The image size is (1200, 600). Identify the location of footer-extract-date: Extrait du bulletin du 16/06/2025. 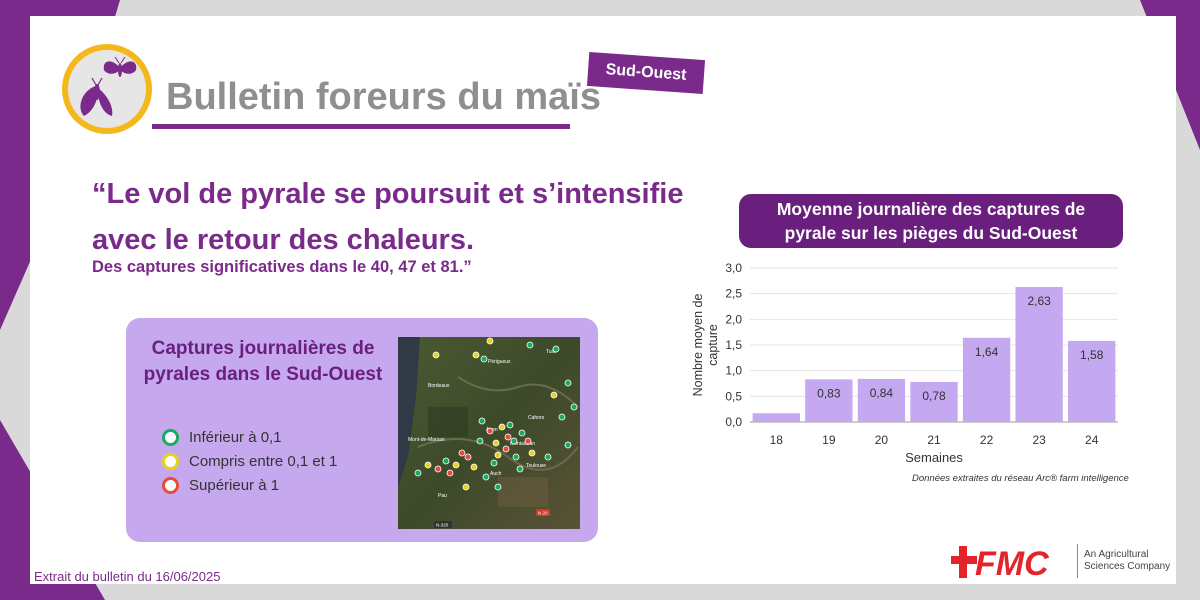
(127, 576).